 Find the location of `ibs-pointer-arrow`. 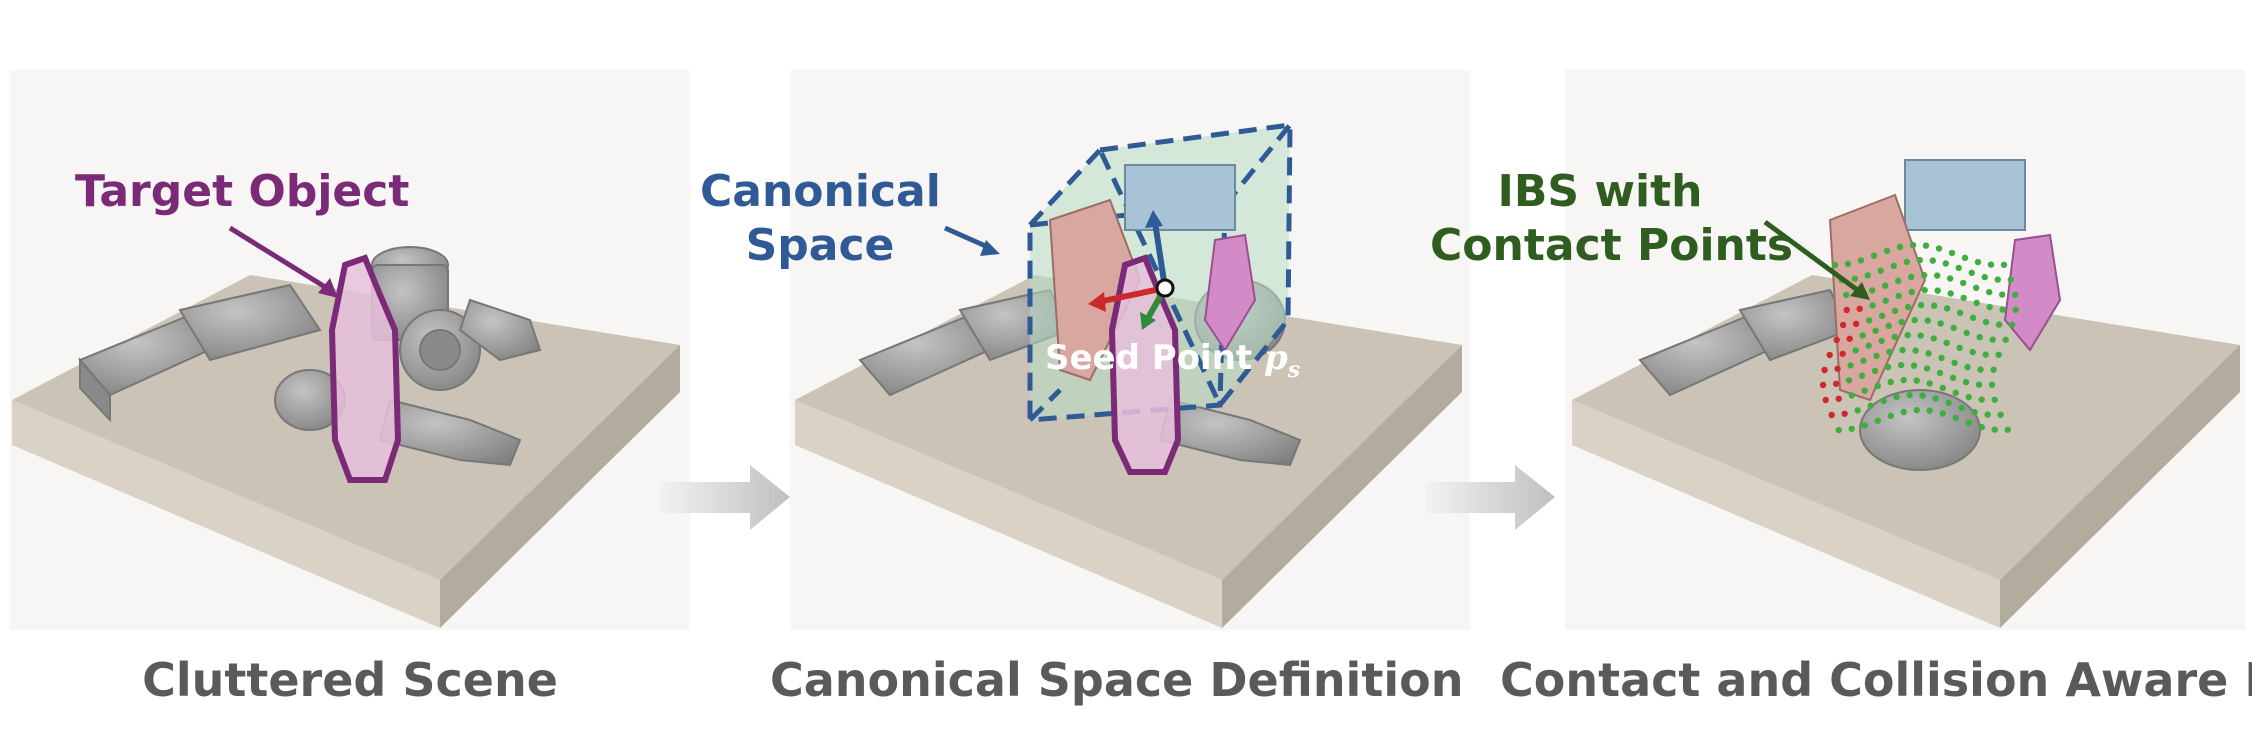

ibs-pointer-arrow is located at coordinates (1812, 257).